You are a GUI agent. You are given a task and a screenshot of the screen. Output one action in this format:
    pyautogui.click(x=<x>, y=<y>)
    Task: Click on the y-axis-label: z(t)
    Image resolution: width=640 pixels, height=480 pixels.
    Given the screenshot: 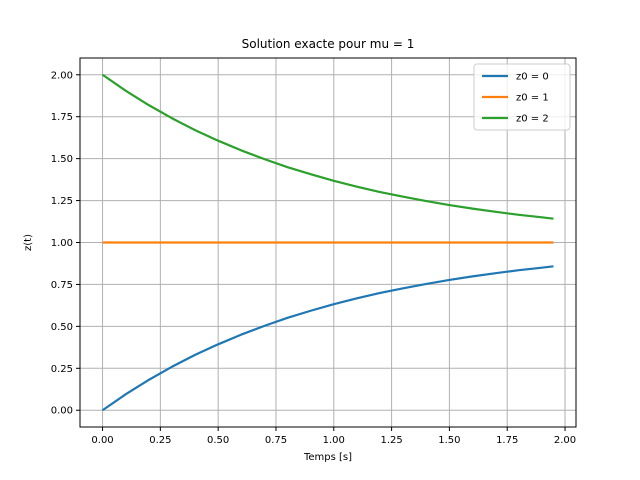 What is the action you would take?
    pyautogui.click(x=28, y=242)
    